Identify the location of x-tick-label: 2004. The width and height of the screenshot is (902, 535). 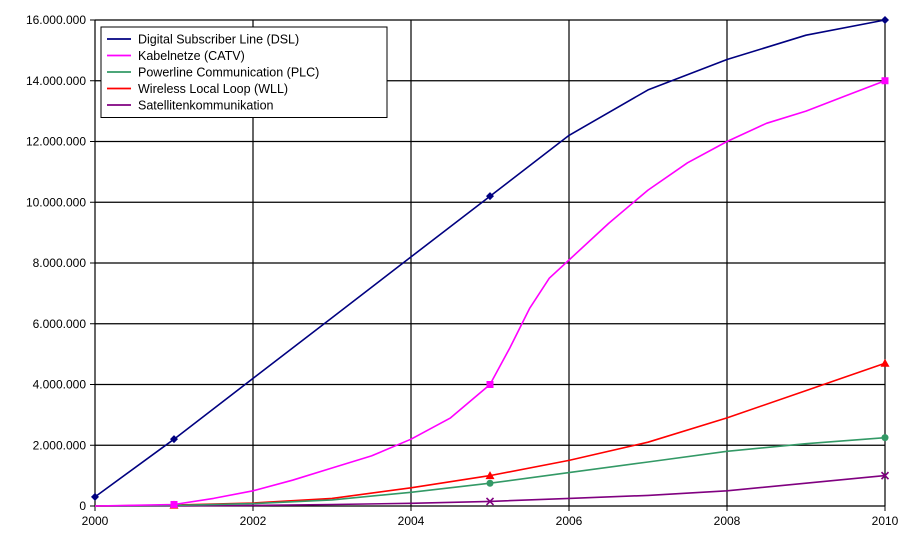
(411, 521).